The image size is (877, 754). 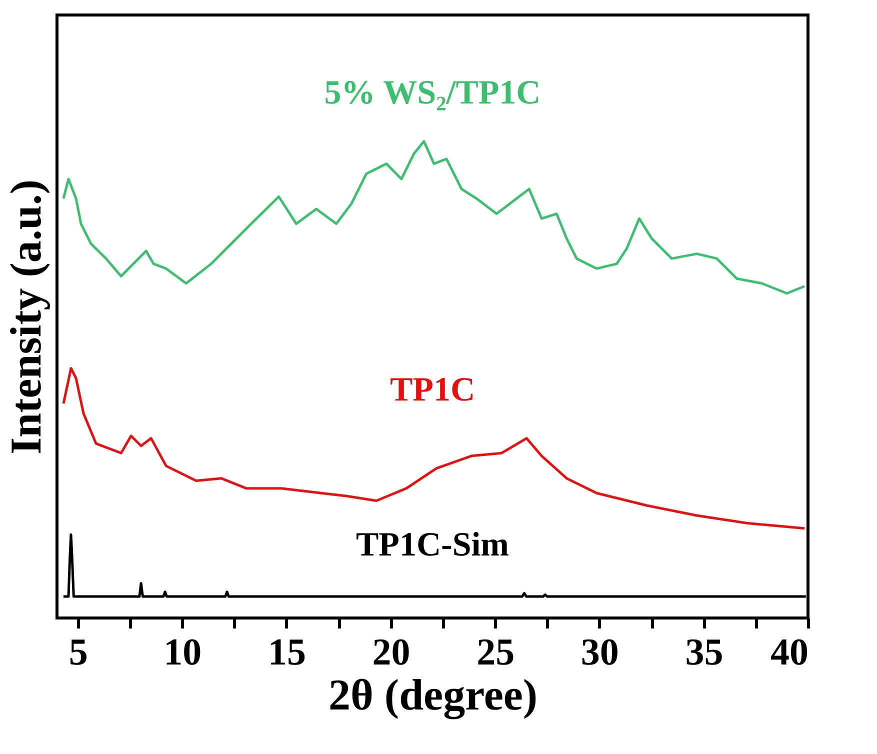 What do you see at coordinates (789, 653) in the screenshot?
I see `x-tick-label: 40` at bounding box center [789, 653].